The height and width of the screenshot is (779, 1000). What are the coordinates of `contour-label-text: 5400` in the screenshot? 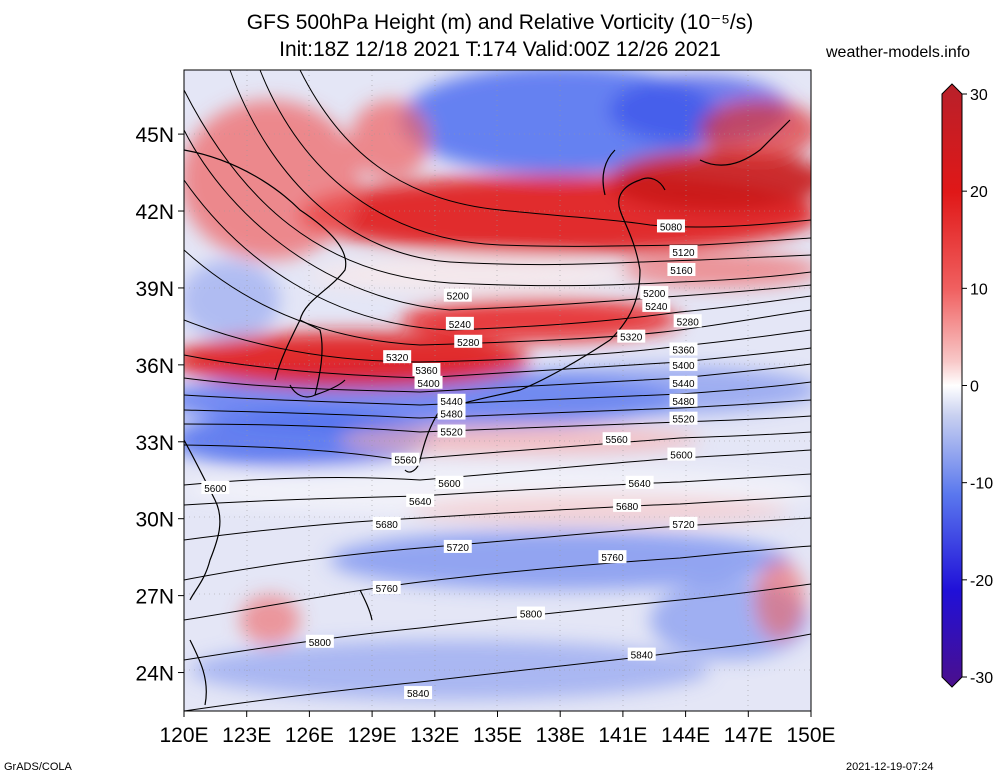 It's located at (428, 384).